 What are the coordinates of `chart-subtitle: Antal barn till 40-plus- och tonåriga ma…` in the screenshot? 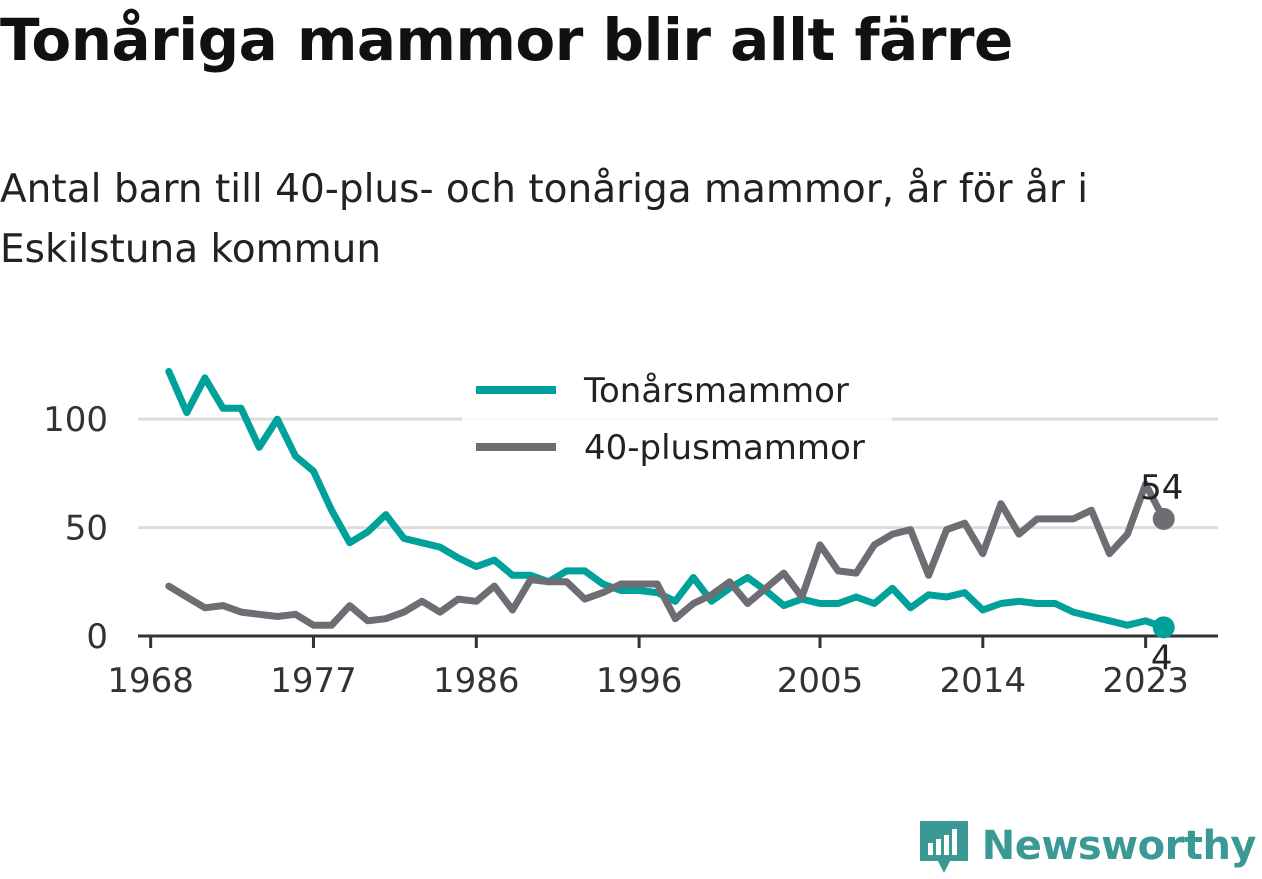 It's located at (544, 219).